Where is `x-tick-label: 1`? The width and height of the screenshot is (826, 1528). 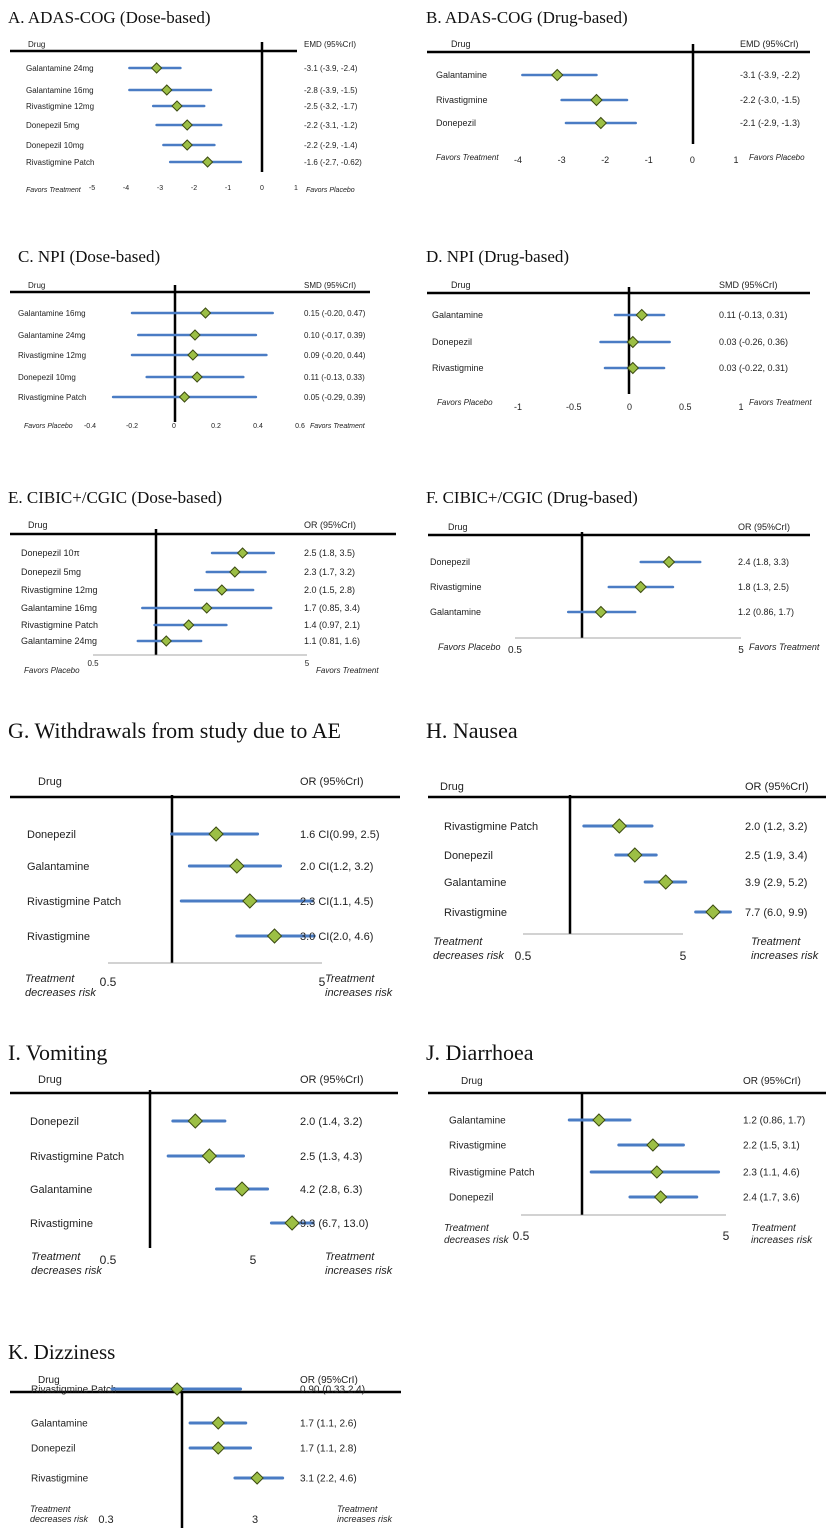
x-tick-label: 1 is located at coordinates (735, 160).